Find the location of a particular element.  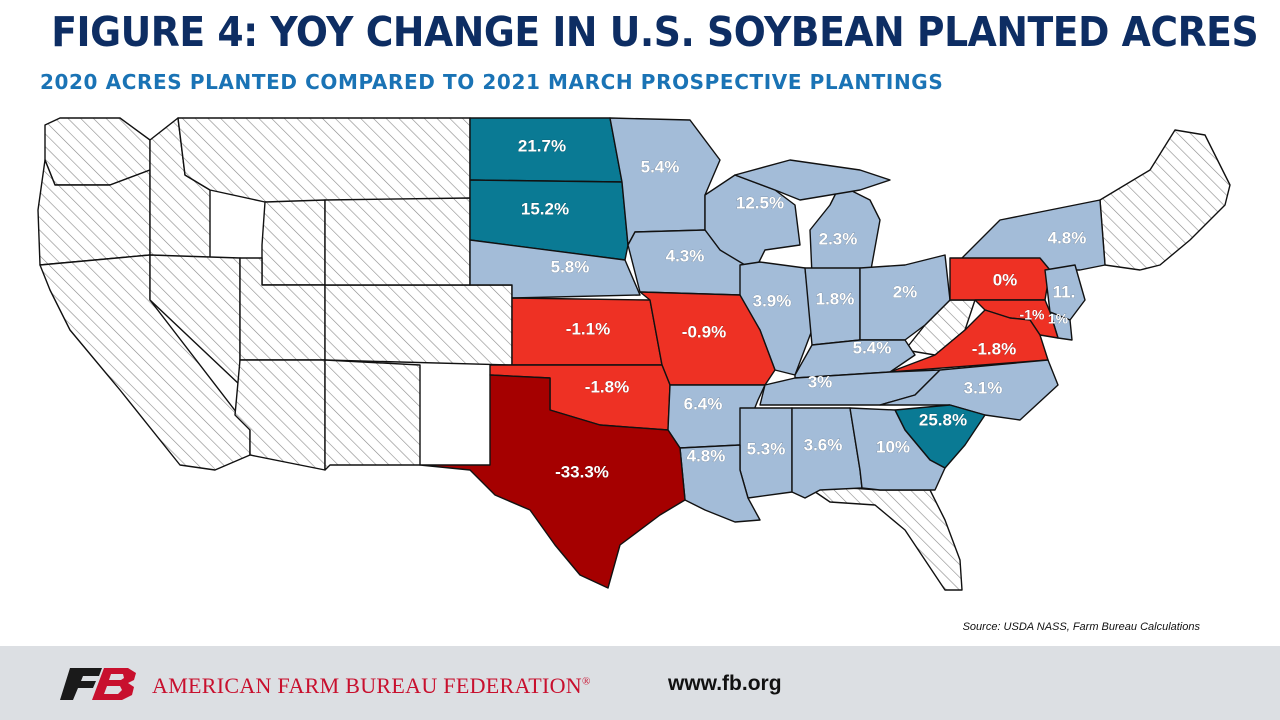

label-NE: 5.8% is located at coordinates (570, 266).